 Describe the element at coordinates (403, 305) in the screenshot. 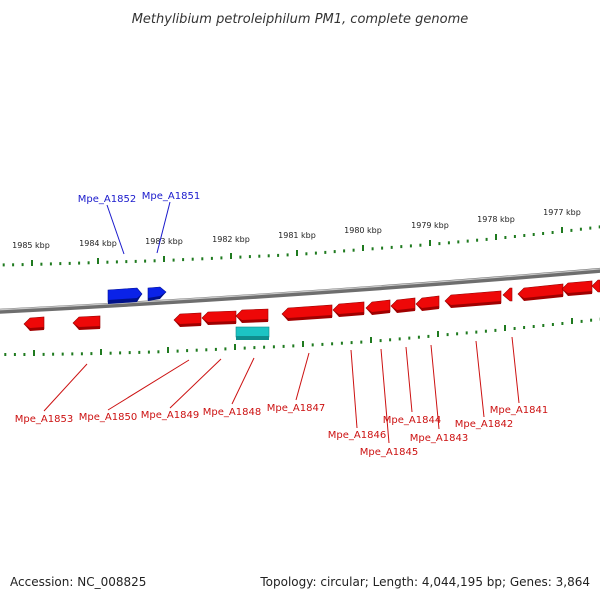

I see `gene-Mpe_A1844` at that location.